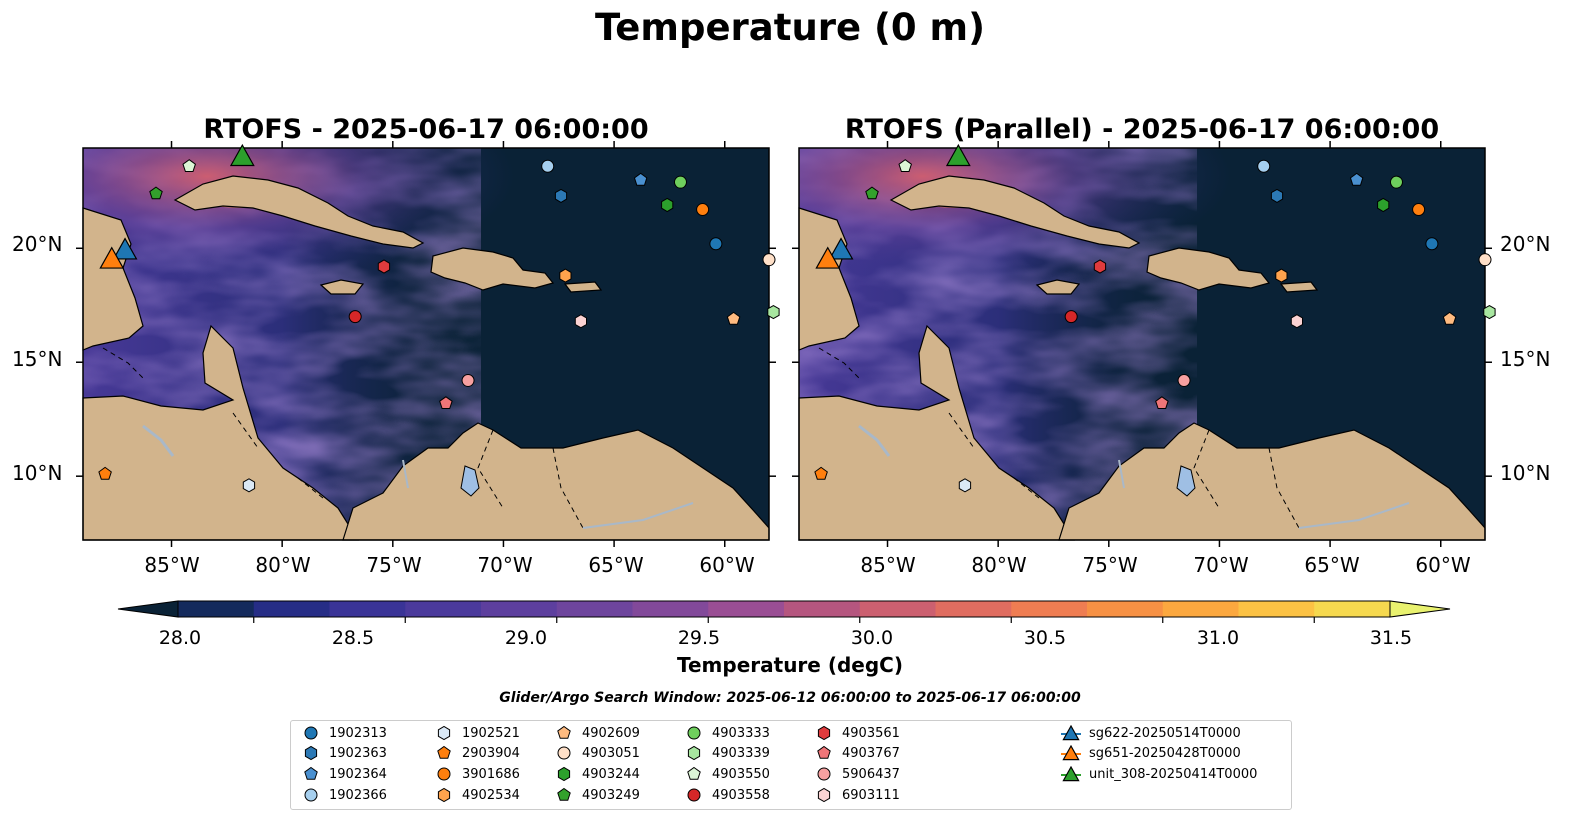 Image resolution: width=1580 pixels, height=827 pixels. I want to click on lon-label-left-75w: 75°W, so click(394, 565).